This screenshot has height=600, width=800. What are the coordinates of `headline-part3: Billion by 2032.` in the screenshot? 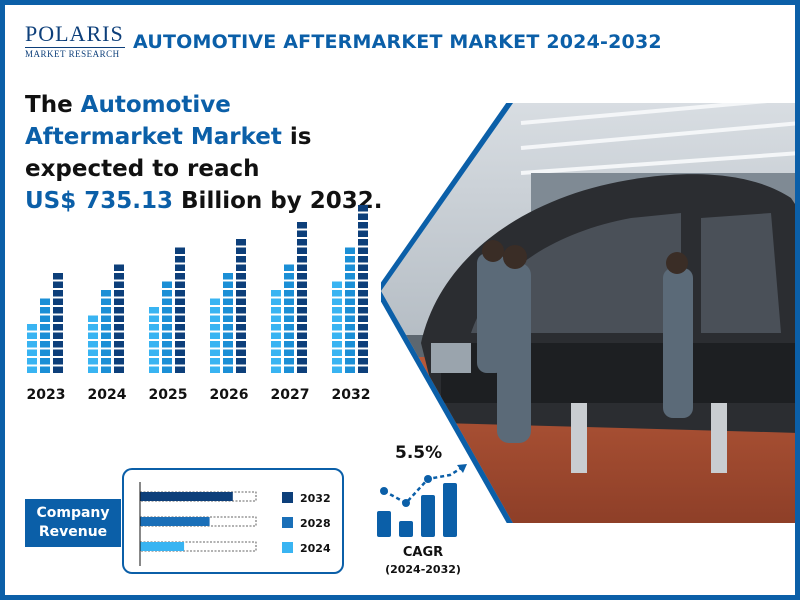 It's located at (278, 201).